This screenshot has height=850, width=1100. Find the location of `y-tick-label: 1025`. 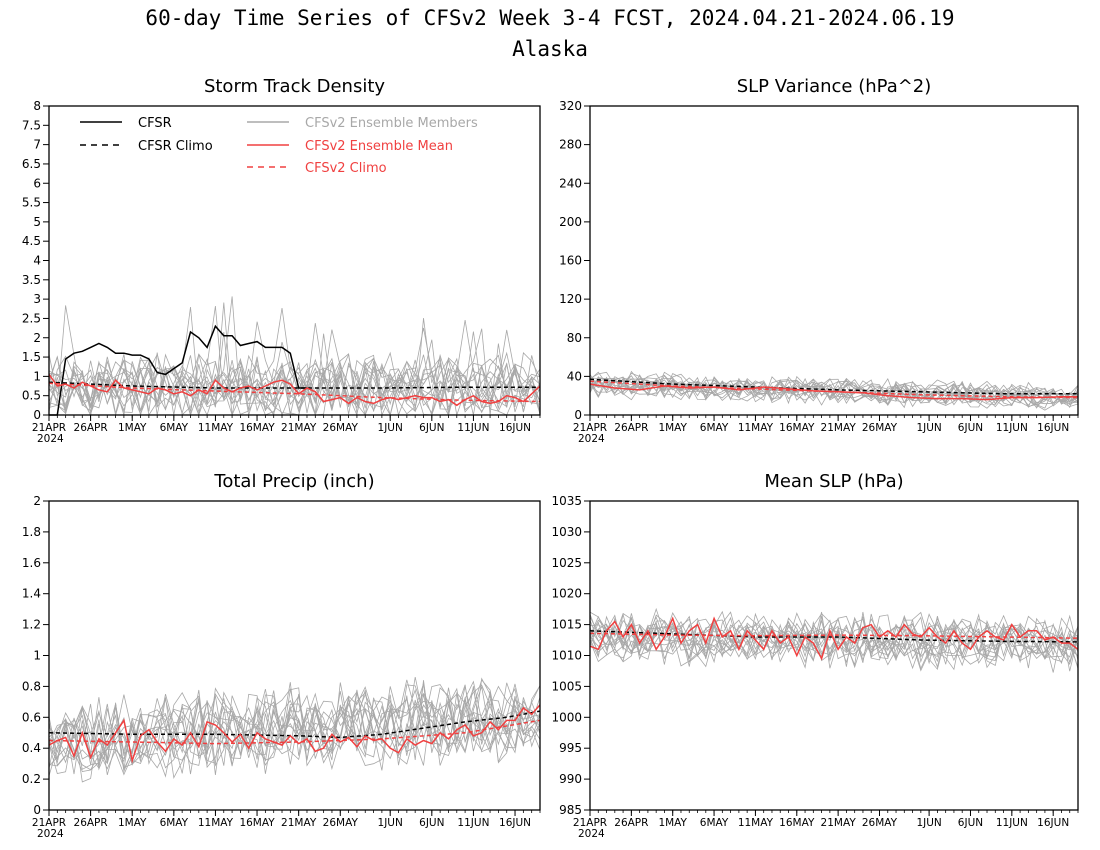

y-tick-label: 1025 is located at coordinates (566, 563).